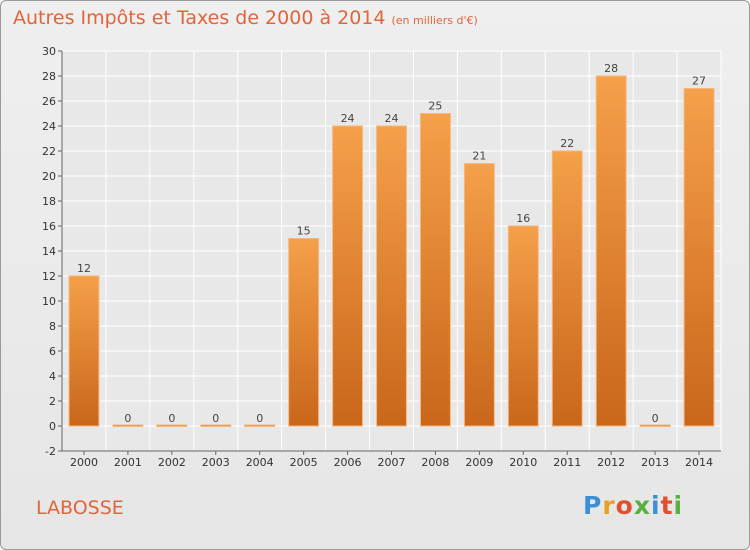 The width and height of the screenshot is (750, 550). What do you see at coordinates (259, 418) in the screenshot?
I see `data-label-2004: 0` at bounding box center [259, 418].